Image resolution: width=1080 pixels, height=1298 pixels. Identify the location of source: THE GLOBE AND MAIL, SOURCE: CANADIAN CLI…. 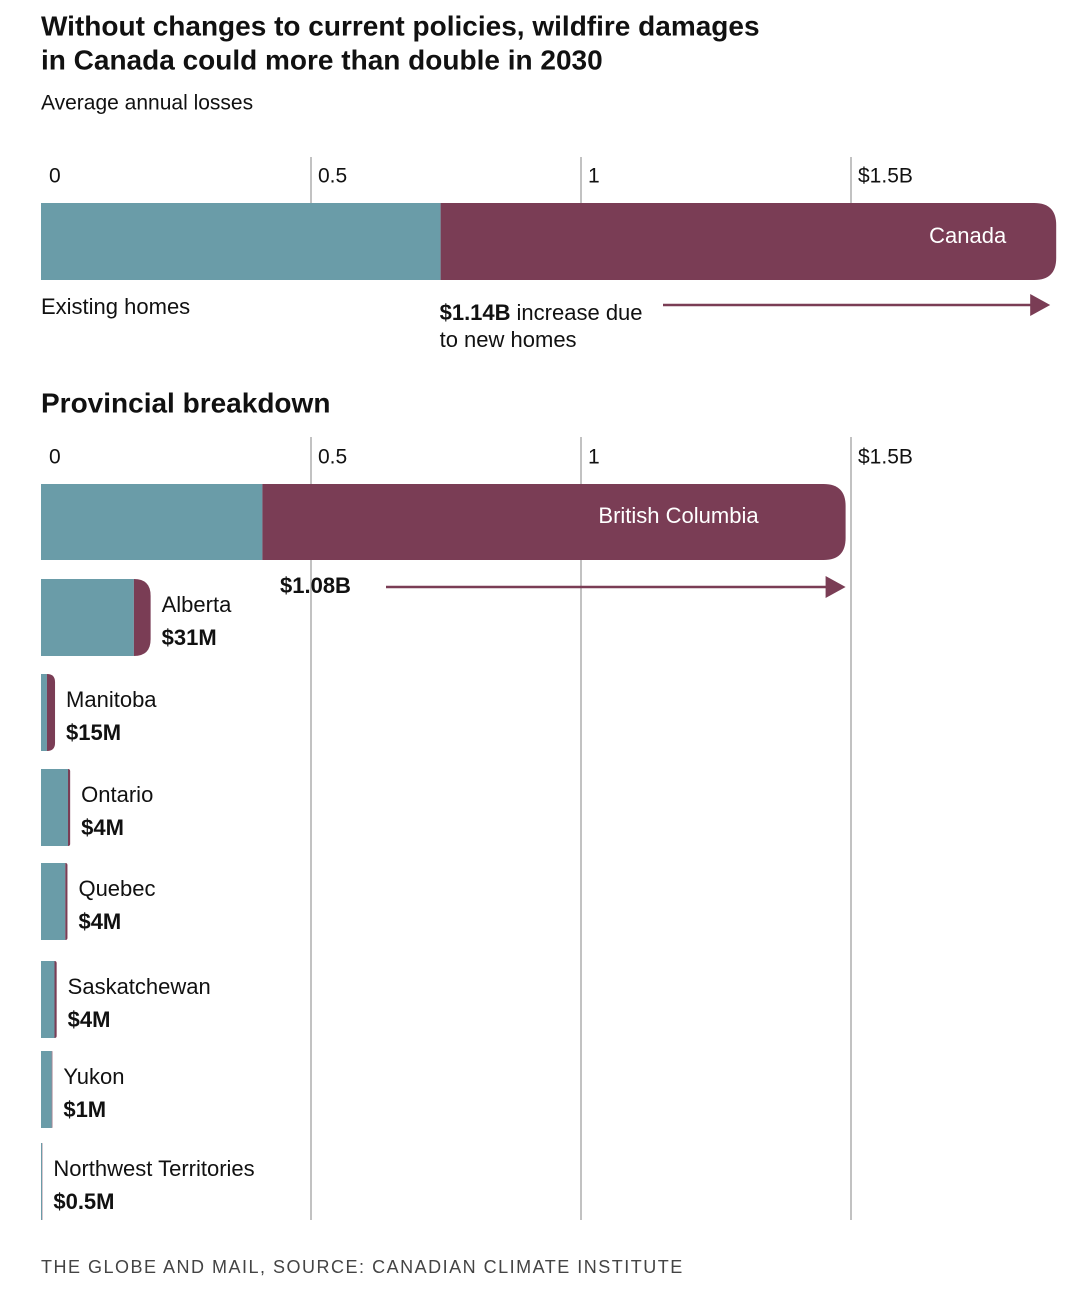
(362, 1267).